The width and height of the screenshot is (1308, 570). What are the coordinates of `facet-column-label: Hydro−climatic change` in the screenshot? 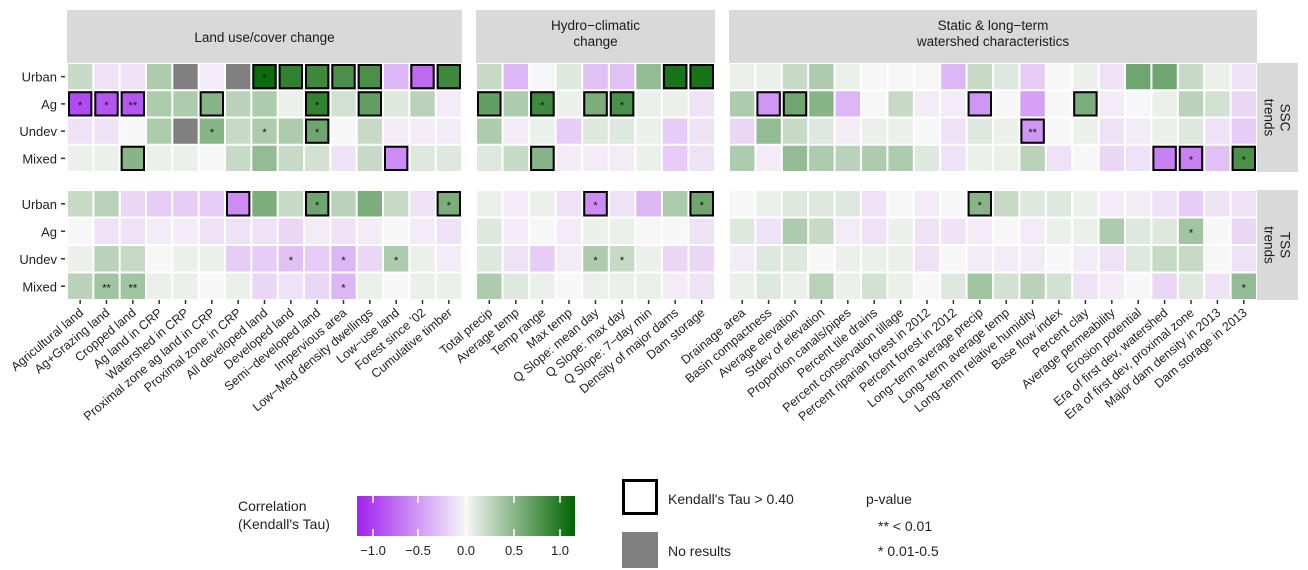 It's located at (595, 33).